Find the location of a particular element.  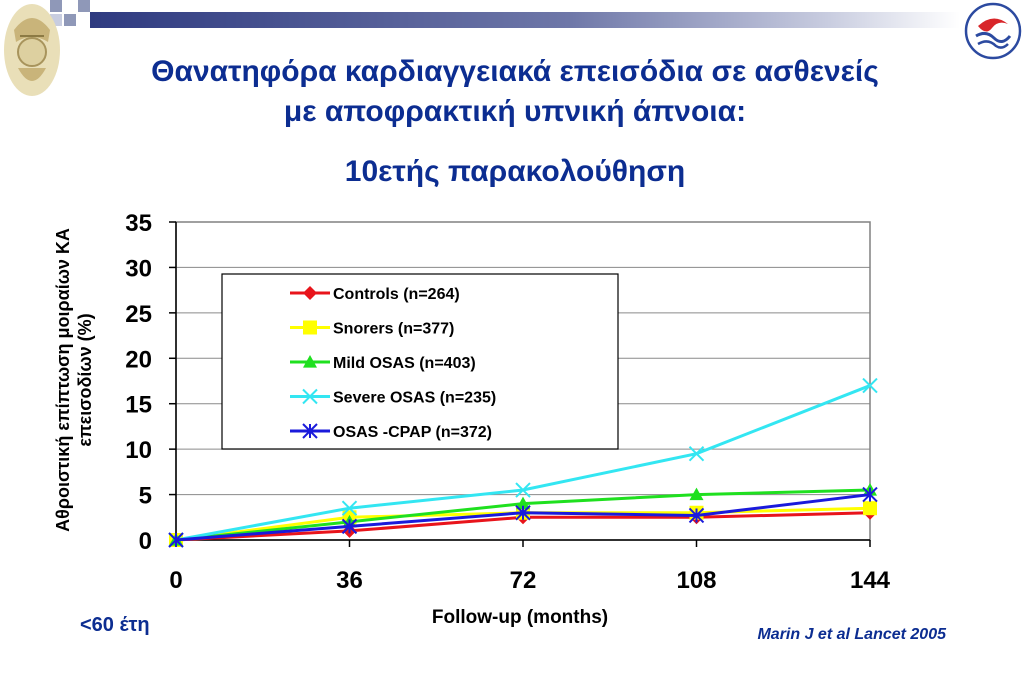

legend-item: Mild OSAS (n=403) is located at coordinates (383, 363).